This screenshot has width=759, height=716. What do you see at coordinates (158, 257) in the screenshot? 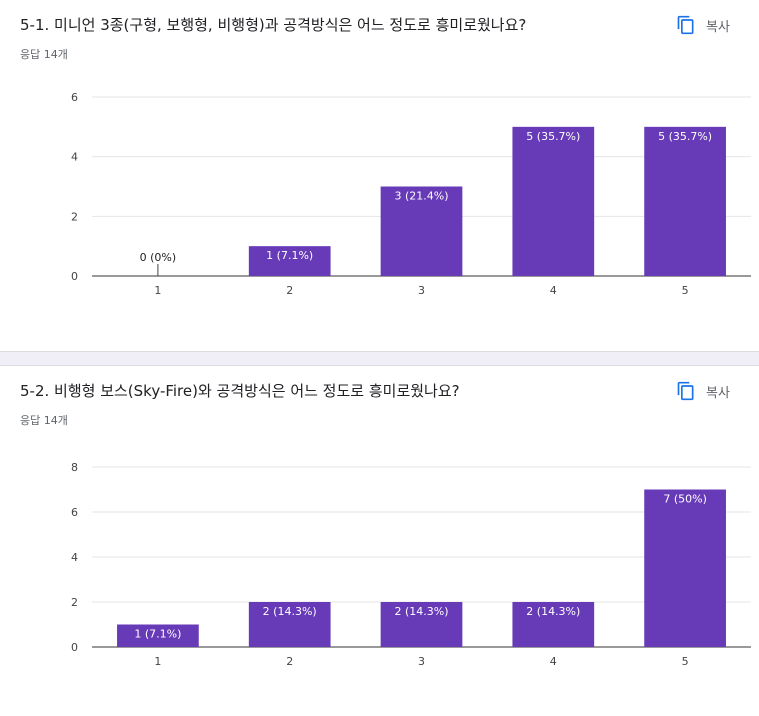
I see `data-label: 0 (0%)` at bounding box center [158, 257].